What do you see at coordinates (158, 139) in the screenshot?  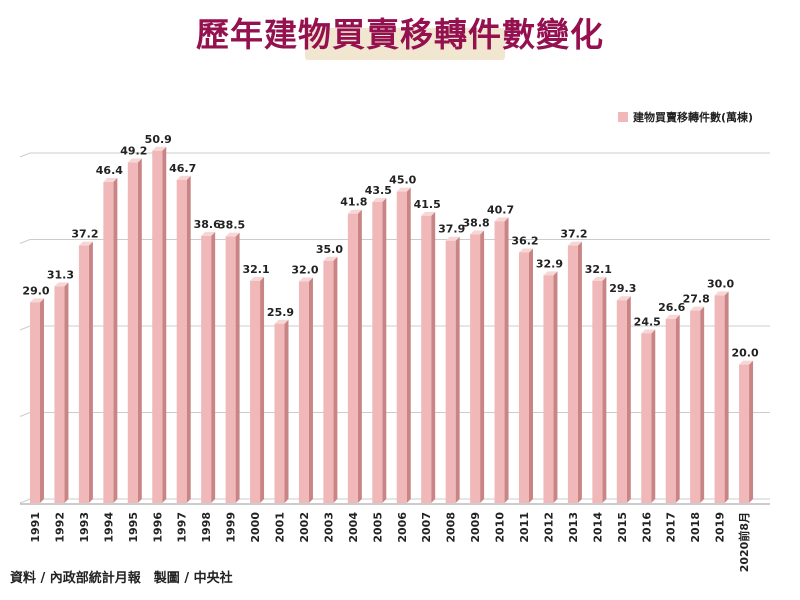 I see `bar-value-label: 50.9` at bounding box center [158, 139].